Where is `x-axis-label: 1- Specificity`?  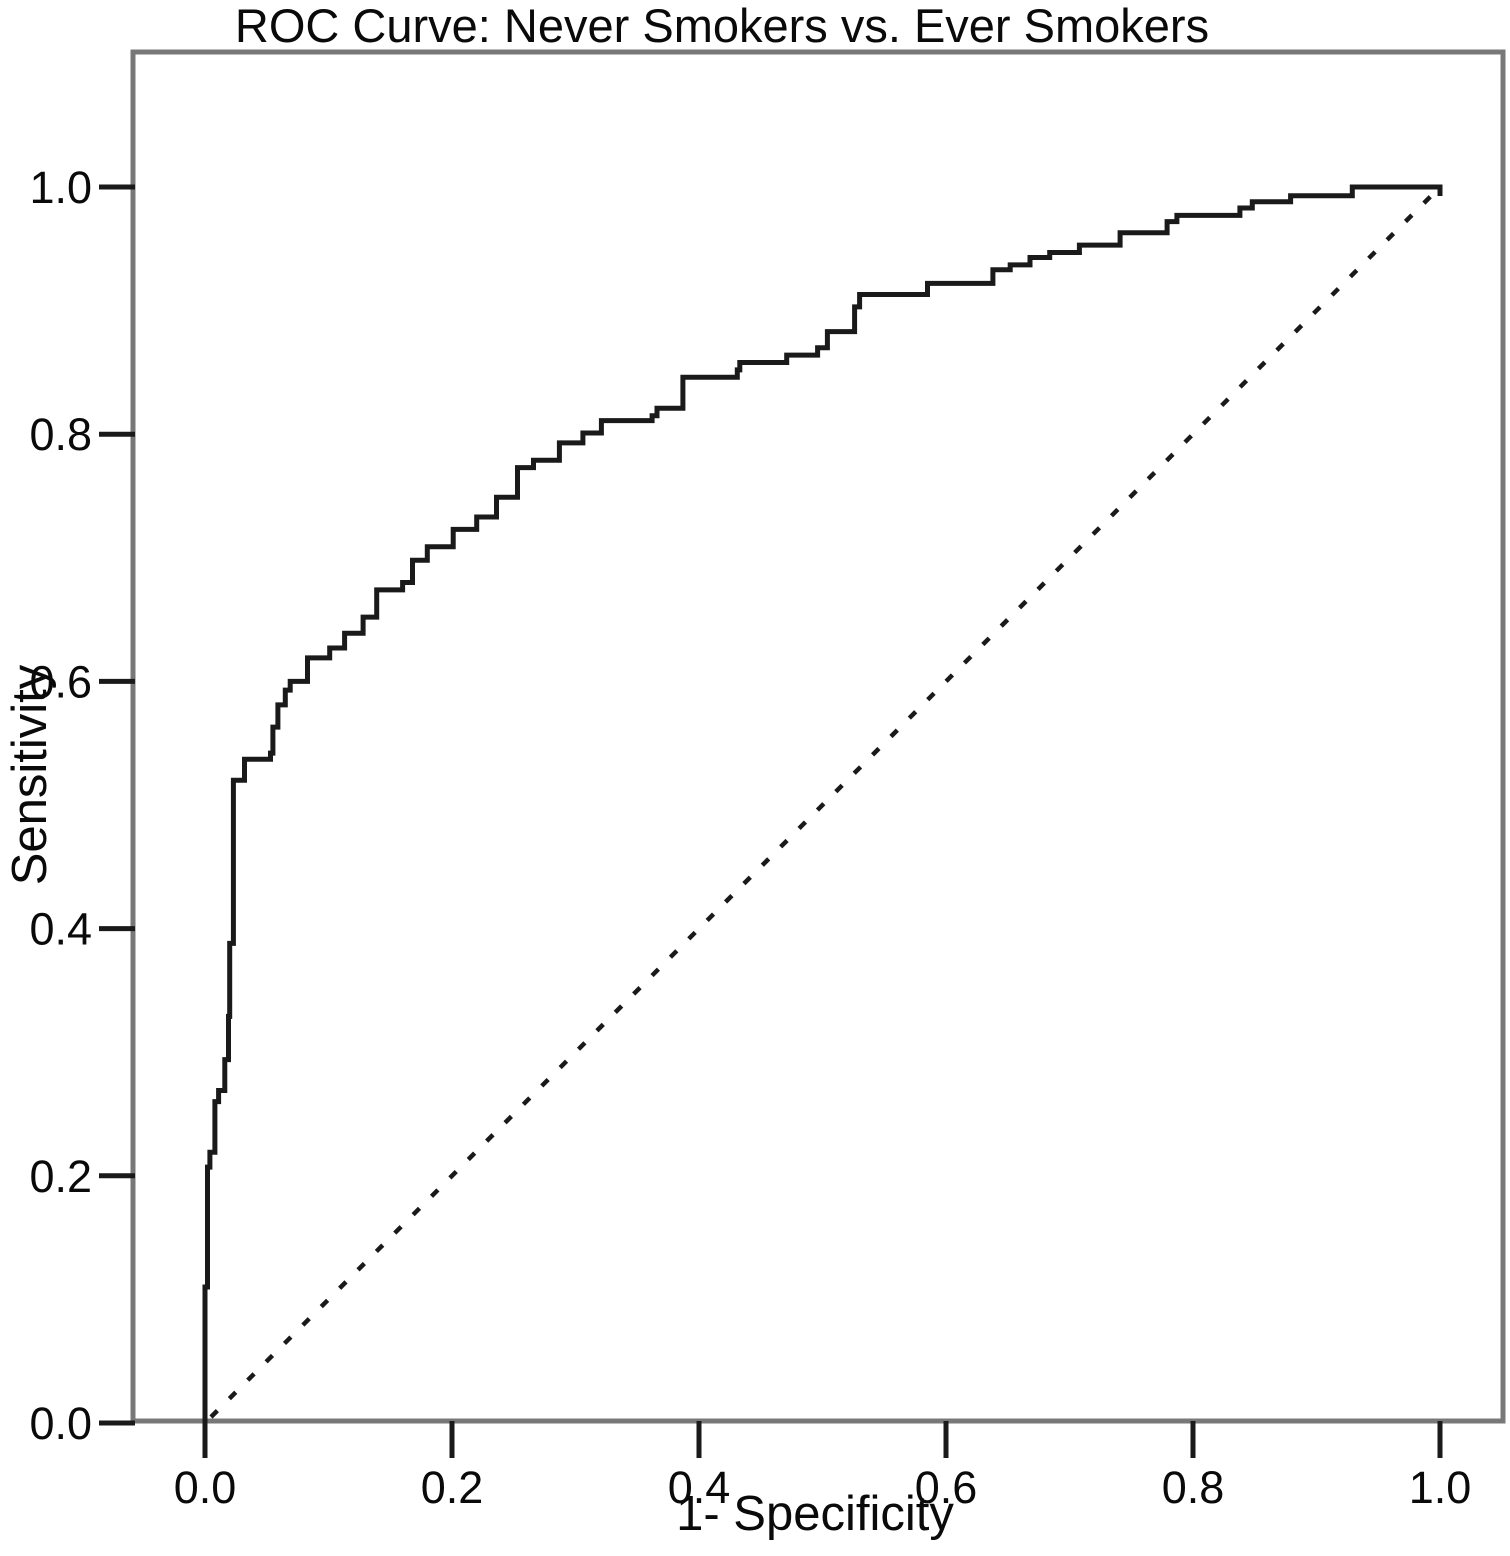 x-axis-label: 1- Specificity is located at coordinates (815, 1514).